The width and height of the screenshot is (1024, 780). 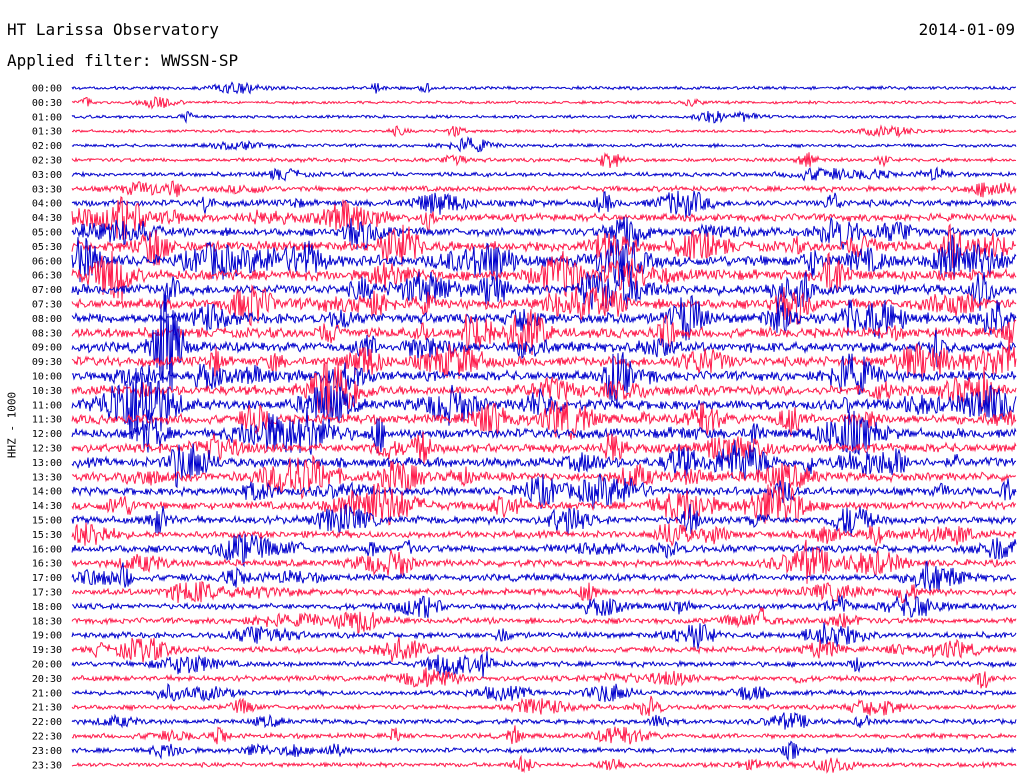 What do you see at coordinates (47, 218) in the screenshot?
I see `time-tick-label: 04:30` at bounding box center [47, 218].